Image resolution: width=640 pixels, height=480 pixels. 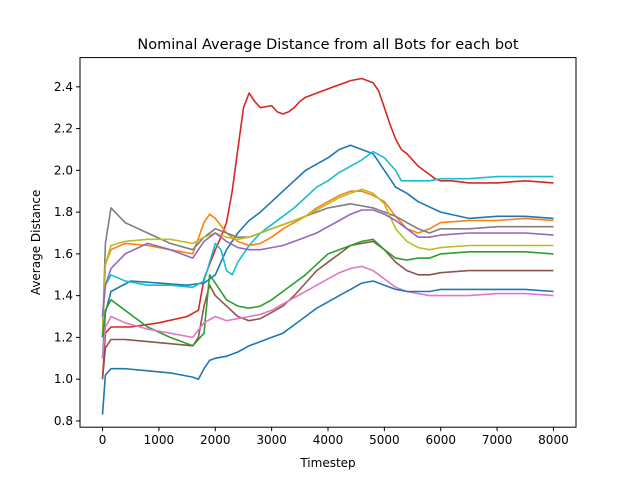 I want to click on x-tick-label: 6000, so click(x=440, y=440).